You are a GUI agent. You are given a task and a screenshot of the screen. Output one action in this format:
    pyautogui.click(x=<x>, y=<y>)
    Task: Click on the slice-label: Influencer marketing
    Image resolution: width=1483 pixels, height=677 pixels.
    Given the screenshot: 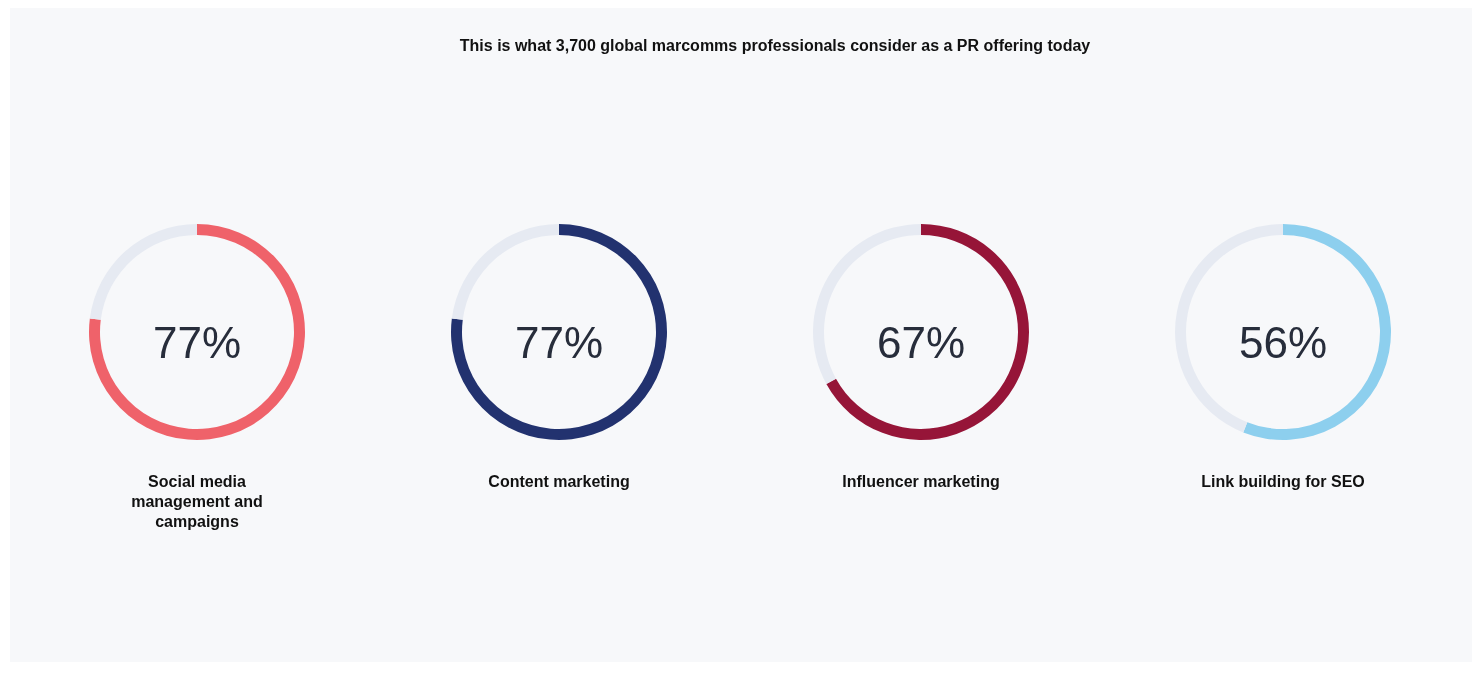 What is the action you would take?
    pyautogui.click(x=921, y=481)
    